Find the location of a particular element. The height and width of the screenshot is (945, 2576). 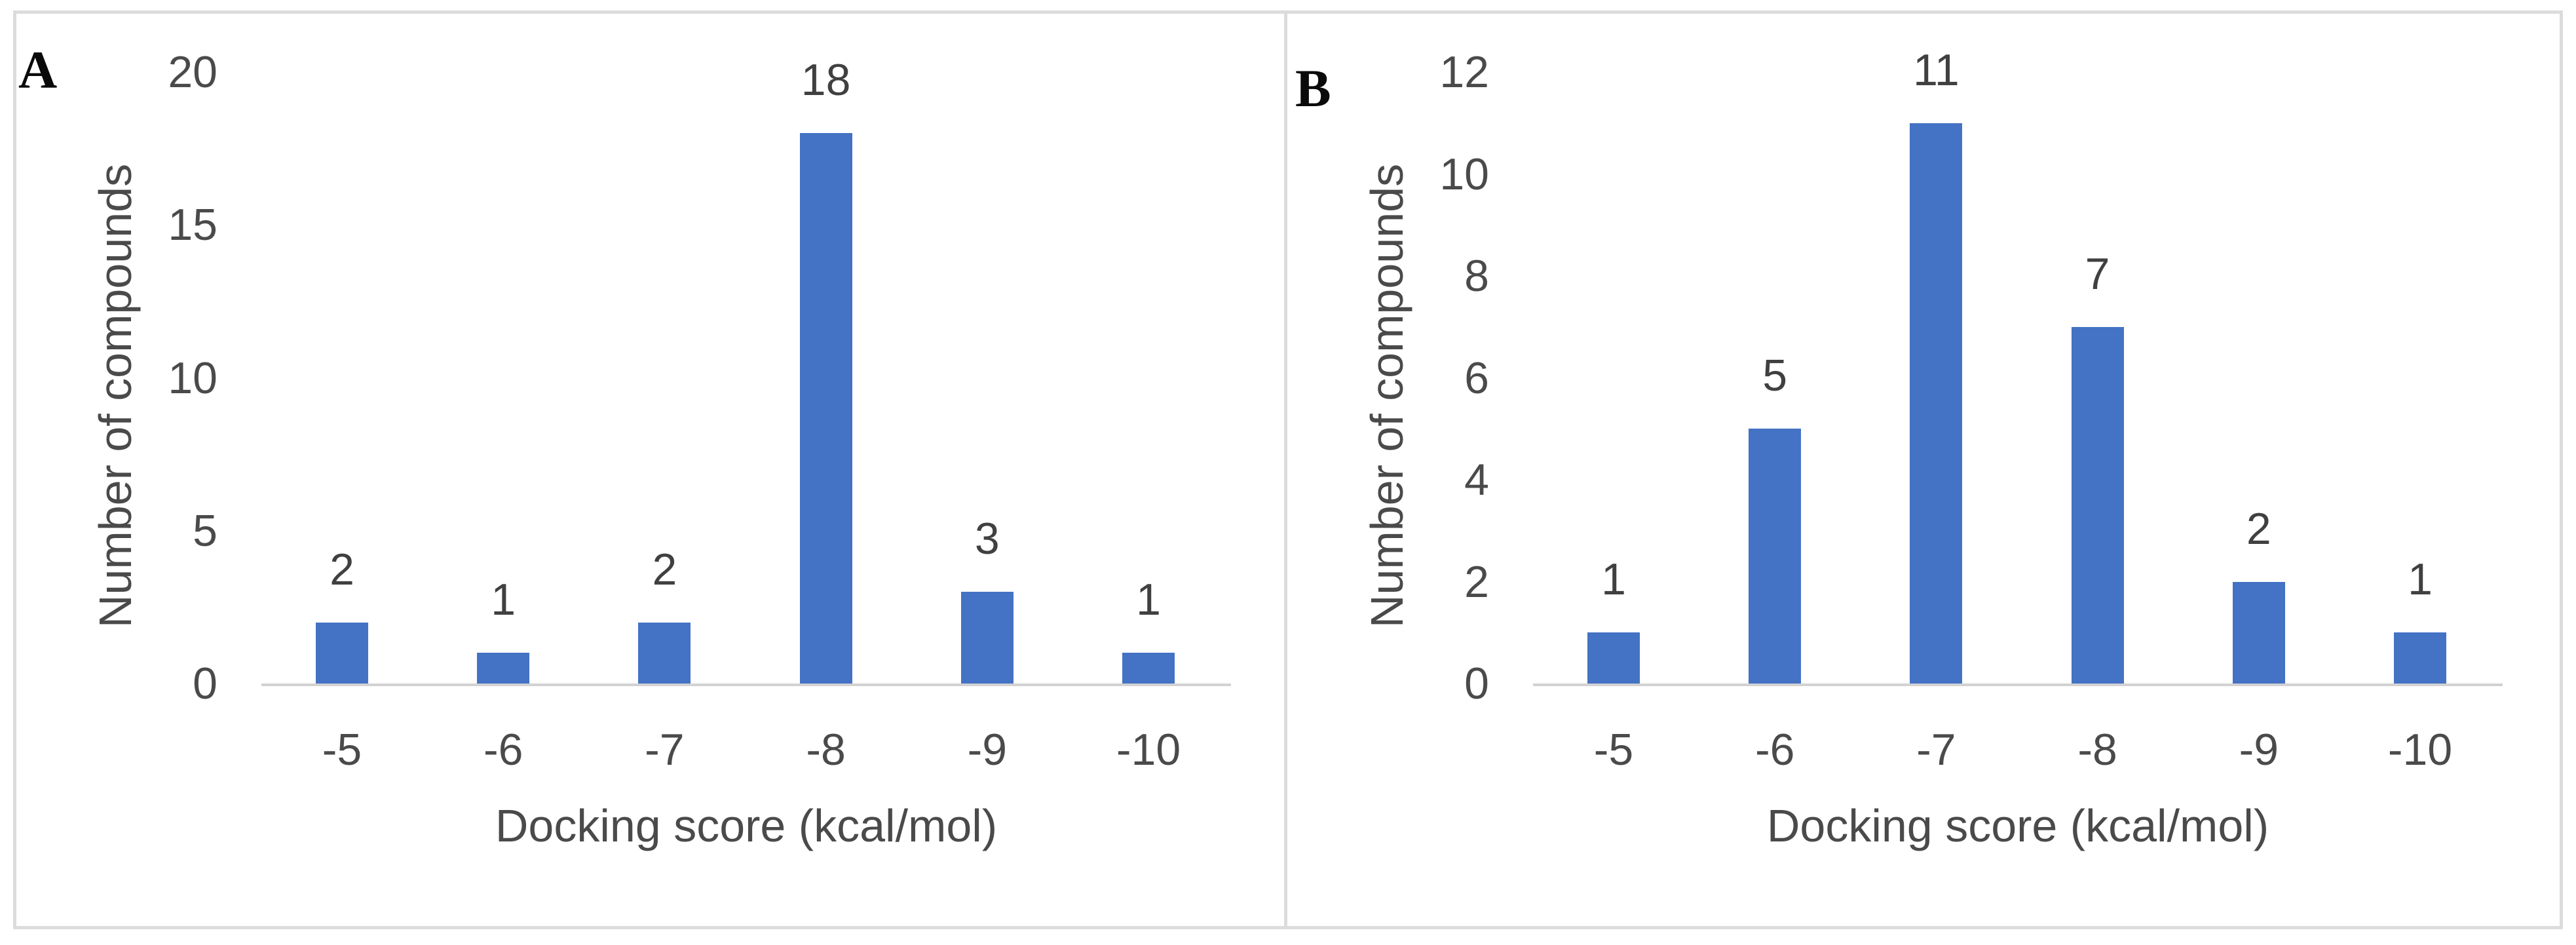

y-tick-label: 20 is located at coordinates (193, 72).